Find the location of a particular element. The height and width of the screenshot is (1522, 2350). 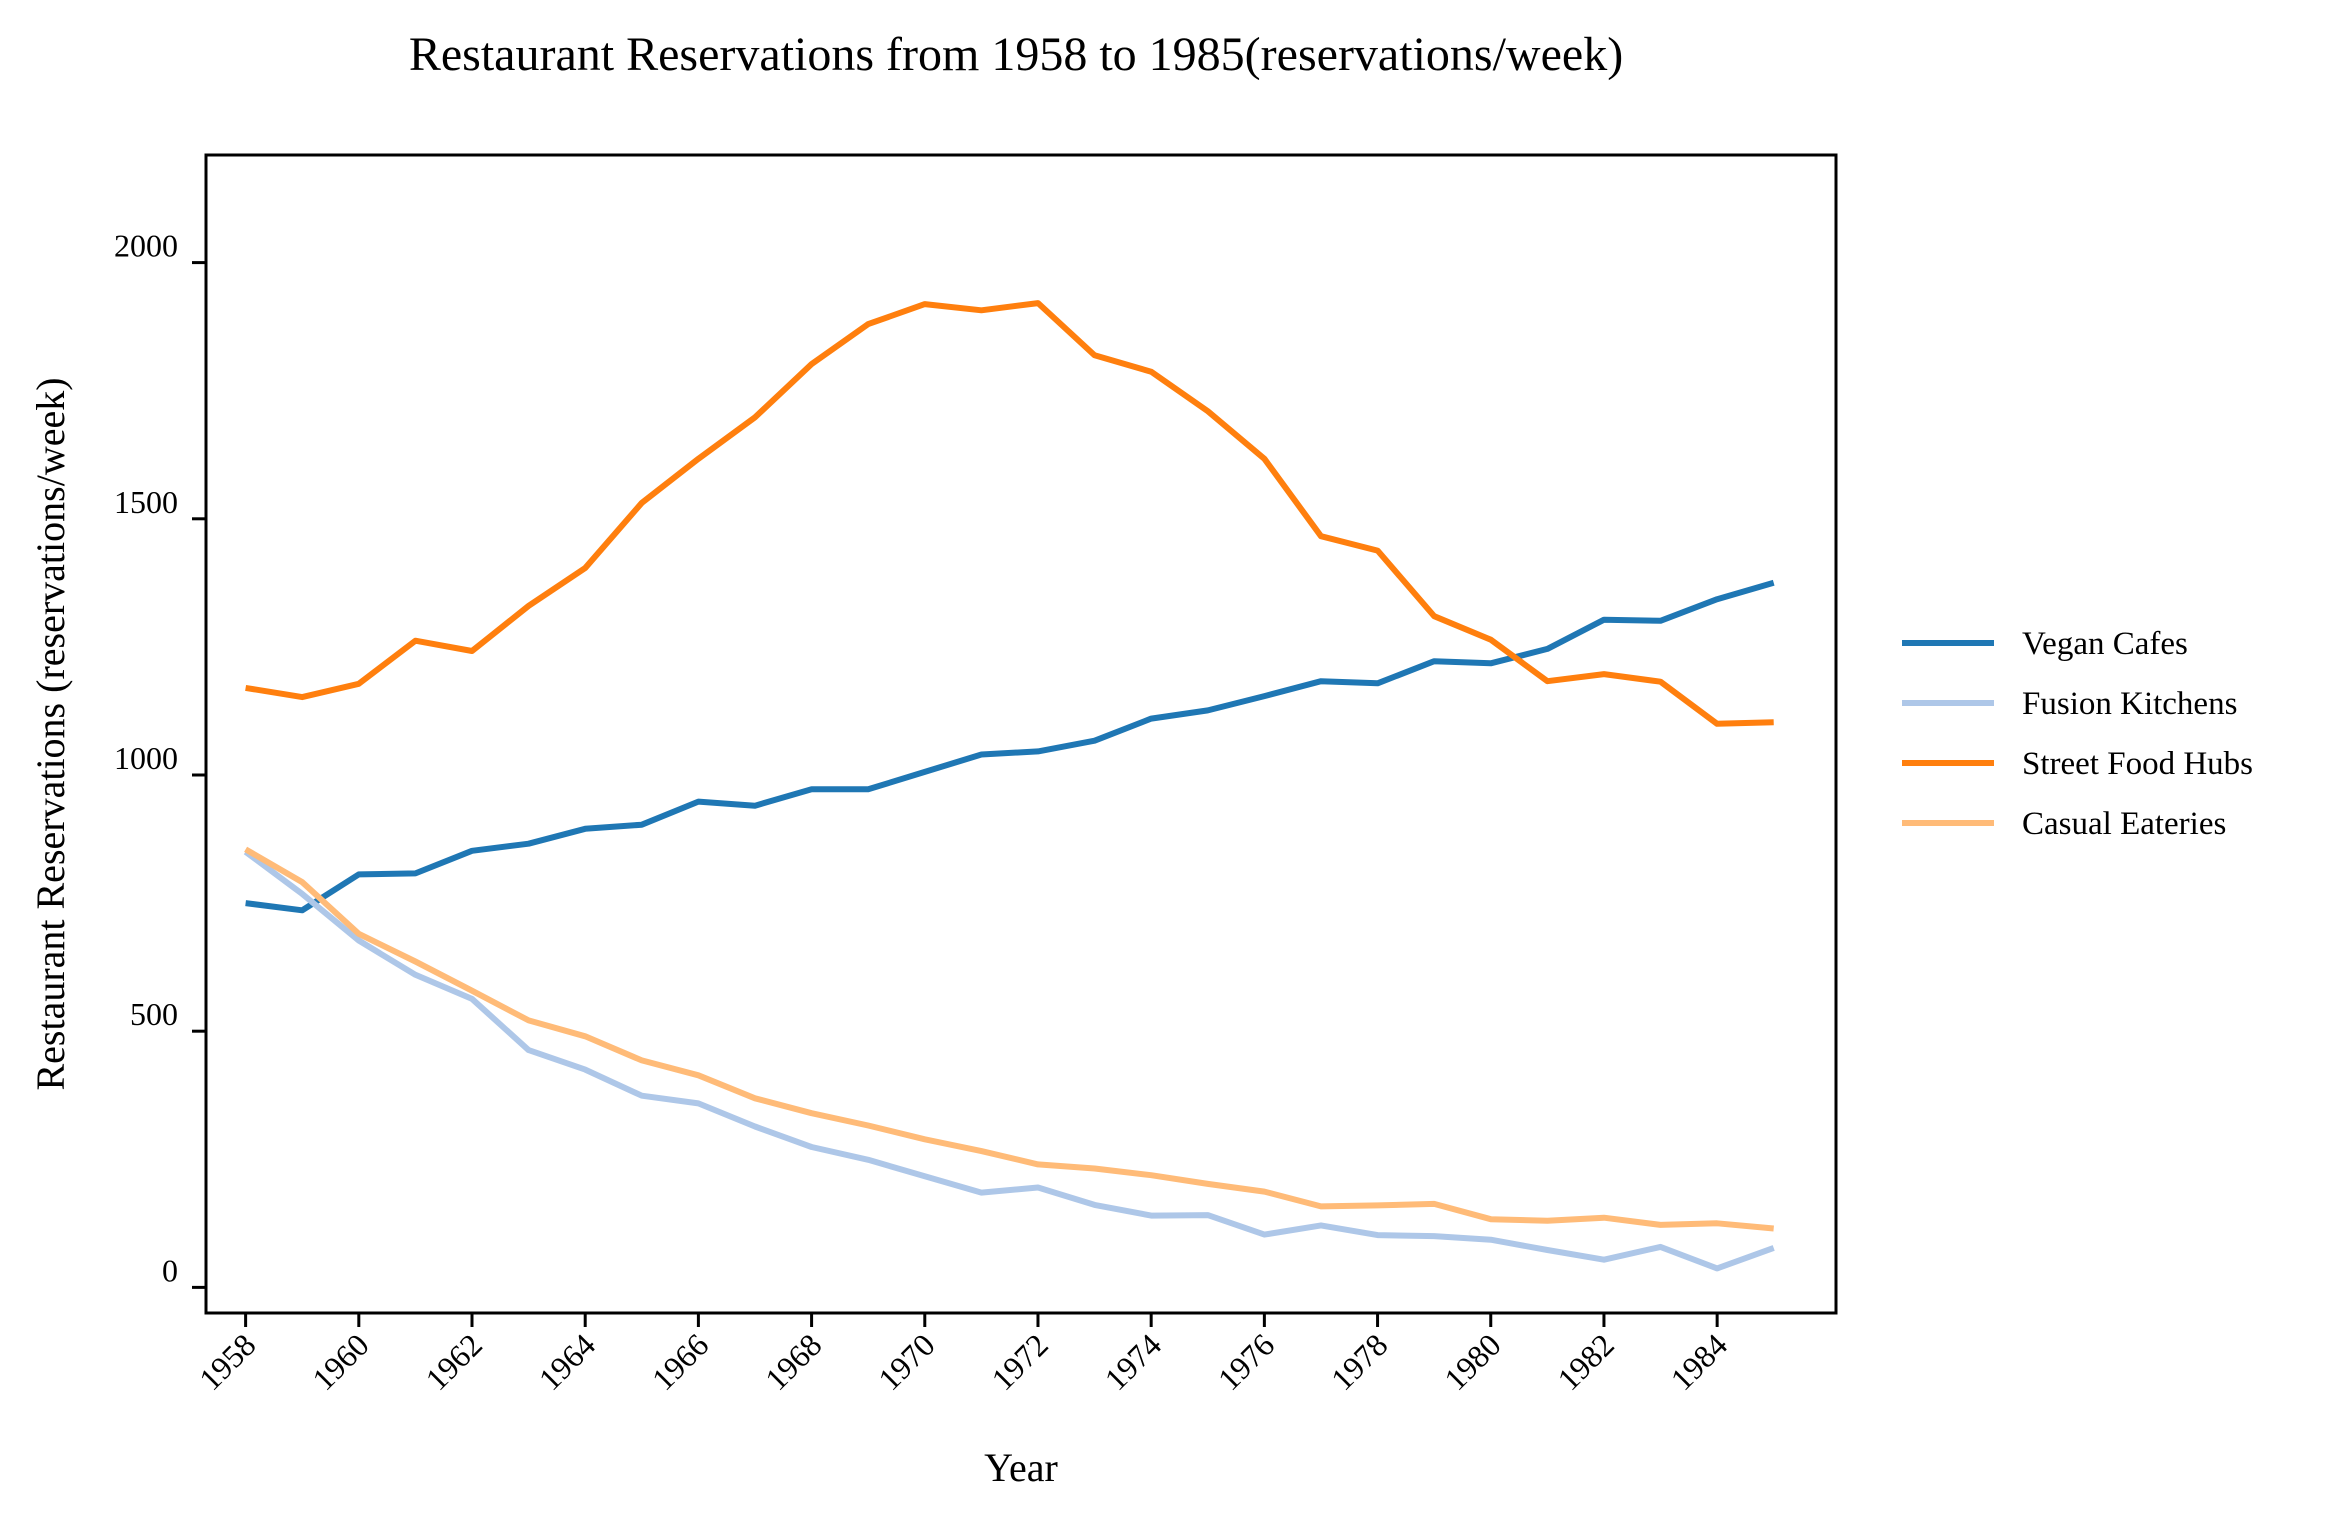

y-axis: 0 500 1000 1500 2000 is located at coordinates (160, 758).